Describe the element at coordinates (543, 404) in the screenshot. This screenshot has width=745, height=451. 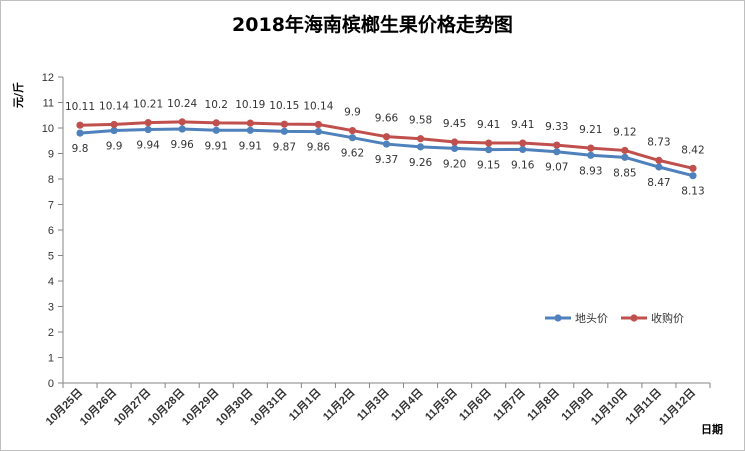
I see `x-tick-label: 11月8日` at that location.